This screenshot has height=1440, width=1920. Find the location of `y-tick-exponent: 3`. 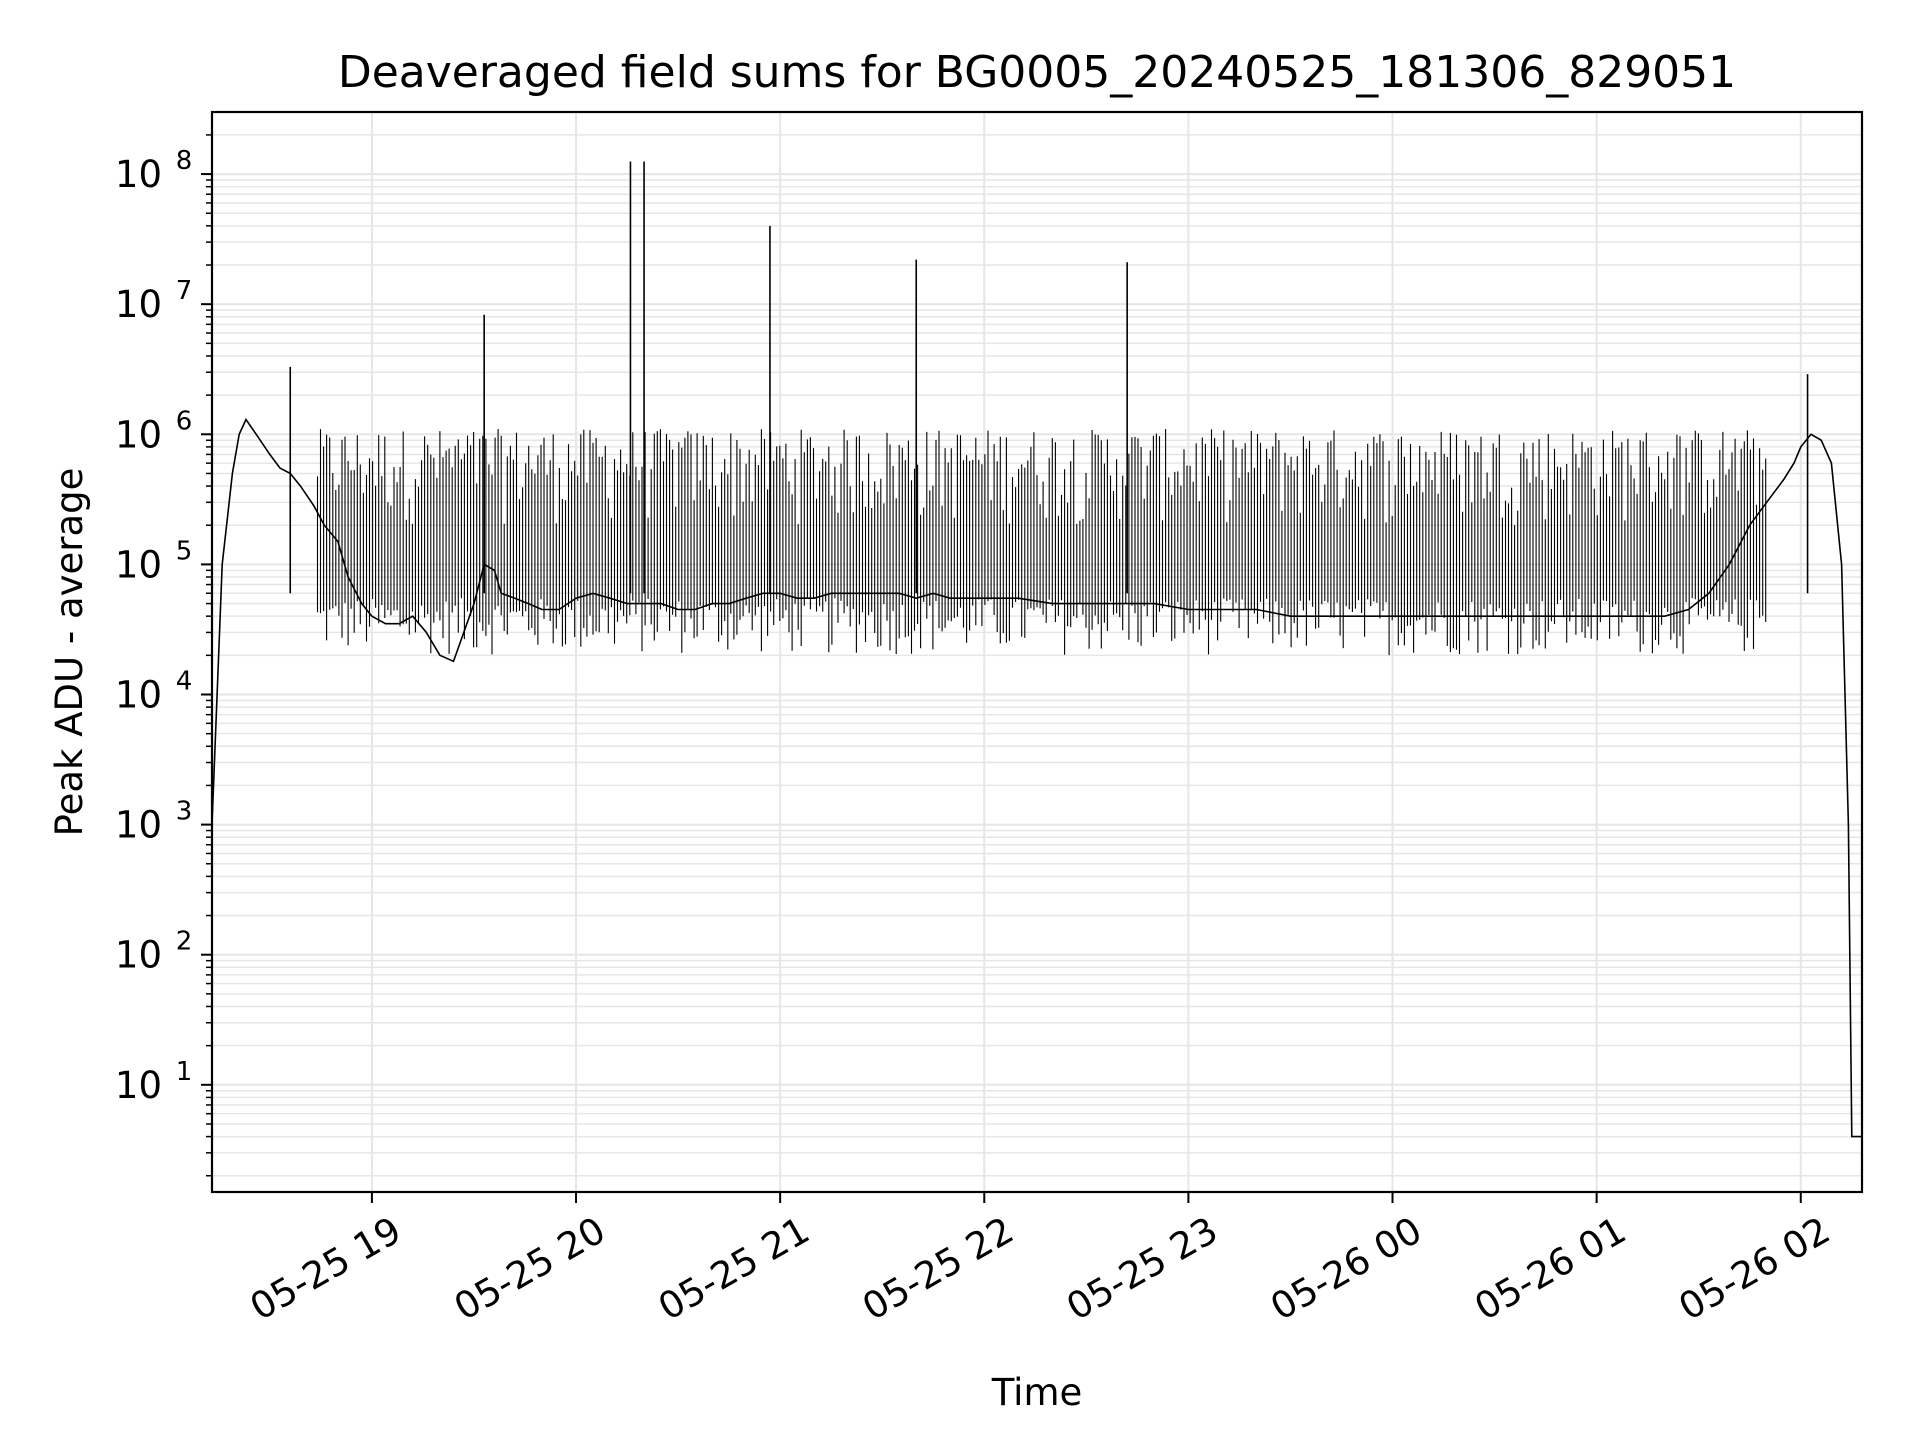

y-tick-exponent: 3 is located at coordinates (184, 812).